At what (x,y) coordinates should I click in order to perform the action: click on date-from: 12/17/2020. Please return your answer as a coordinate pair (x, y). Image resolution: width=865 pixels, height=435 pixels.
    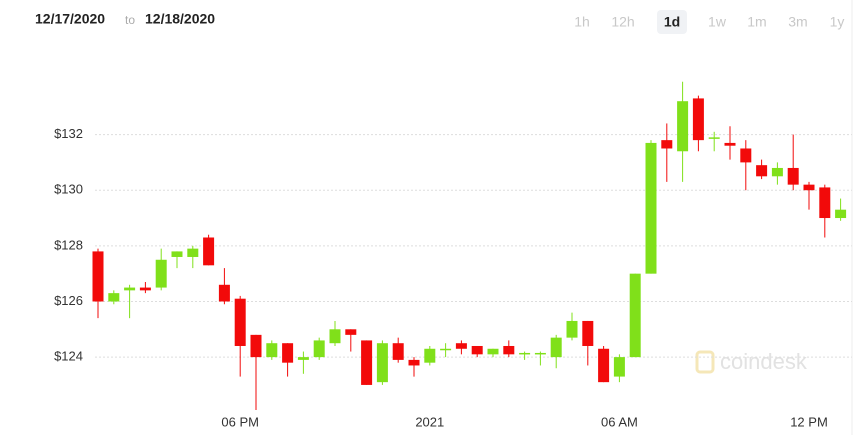
    Looking at the image, I should click on (70, 19).